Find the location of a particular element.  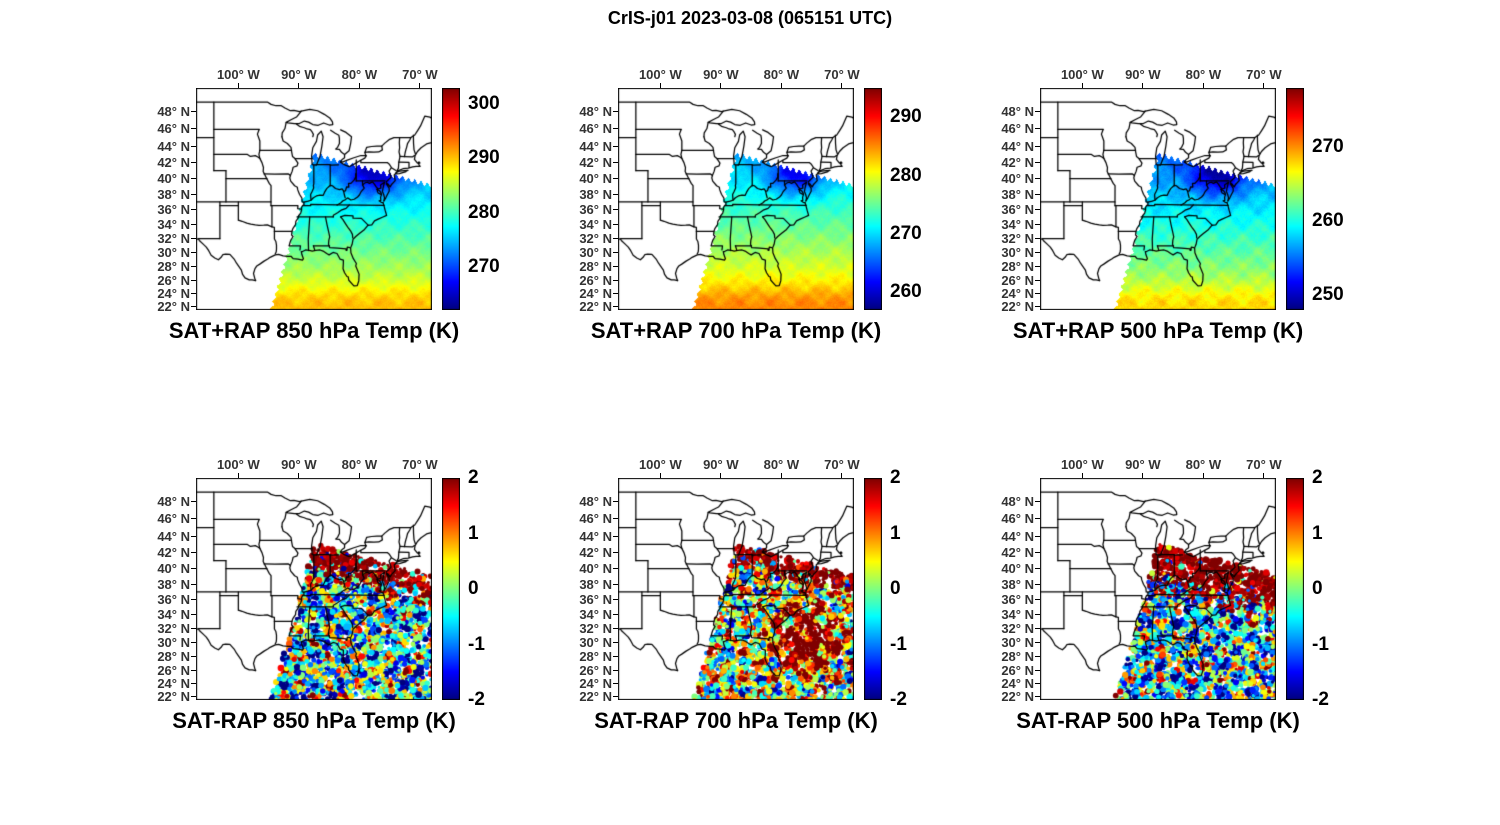

lat-tick-label: 40° N is located at coordinates (1017, 569).